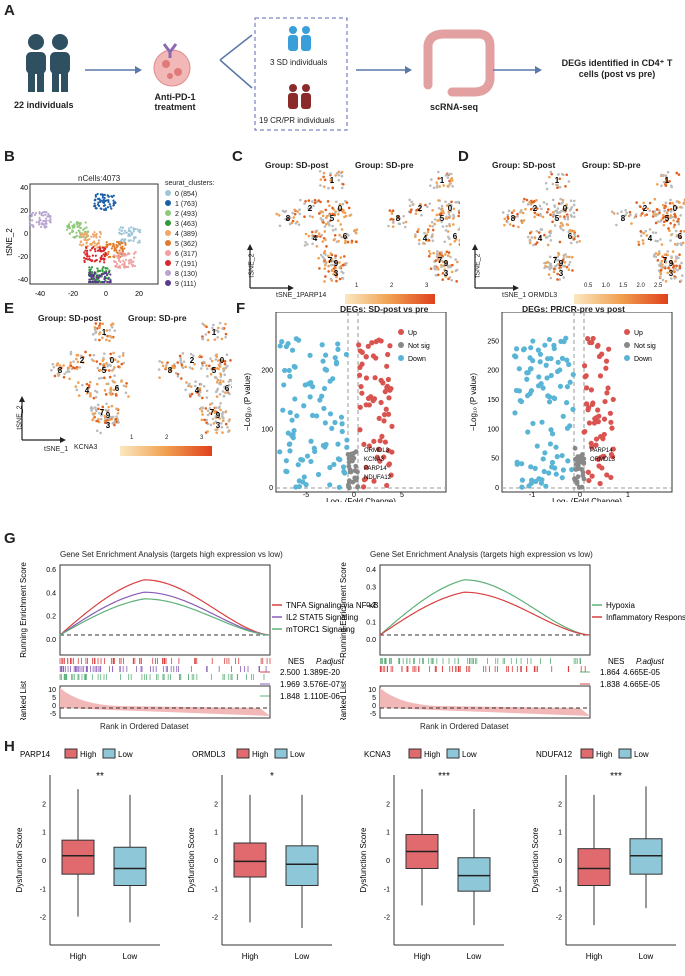 Image resolution: width=685 pixels, height=976 pixels. What do you see at coordinates (514, 295) in the screenshot?
I see `d-xaxis-label: tSNE_1` at bounding box center [514, 295].